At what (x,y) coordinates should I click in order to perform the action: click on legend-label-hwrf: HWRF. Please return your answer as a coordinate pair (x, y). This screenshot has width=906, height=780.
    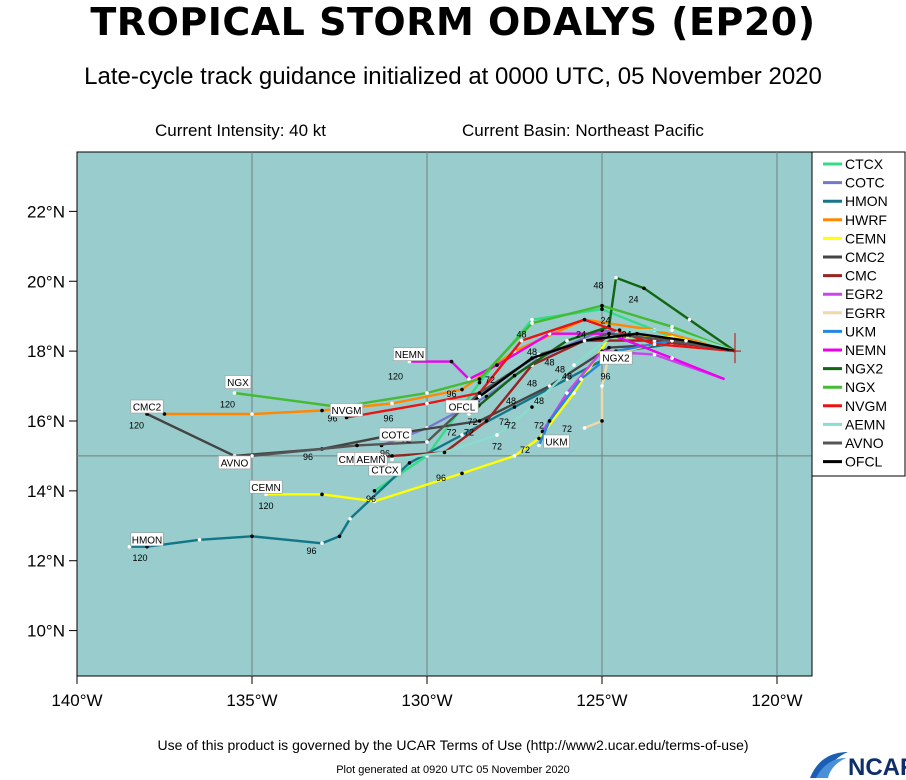
    Looking at the image, I should click on (866, 220).